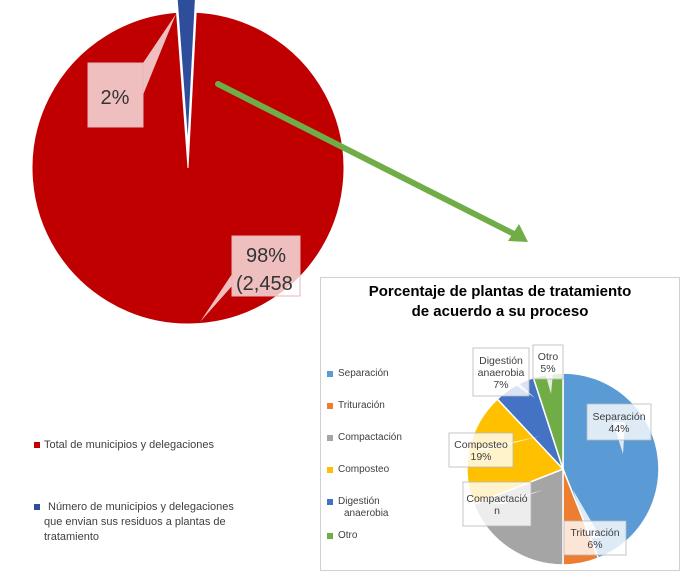  Describe the element at coordinates (371, 161) in the screenshot. I see `zoom-arrow` at that location.